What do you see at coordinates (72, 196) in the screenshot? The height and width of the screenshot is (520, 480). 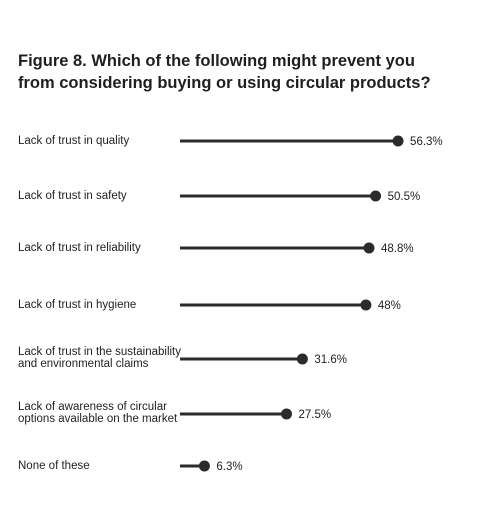 I see `category-label-line: Lack of trust in safety` at bounding box center [72, 196].